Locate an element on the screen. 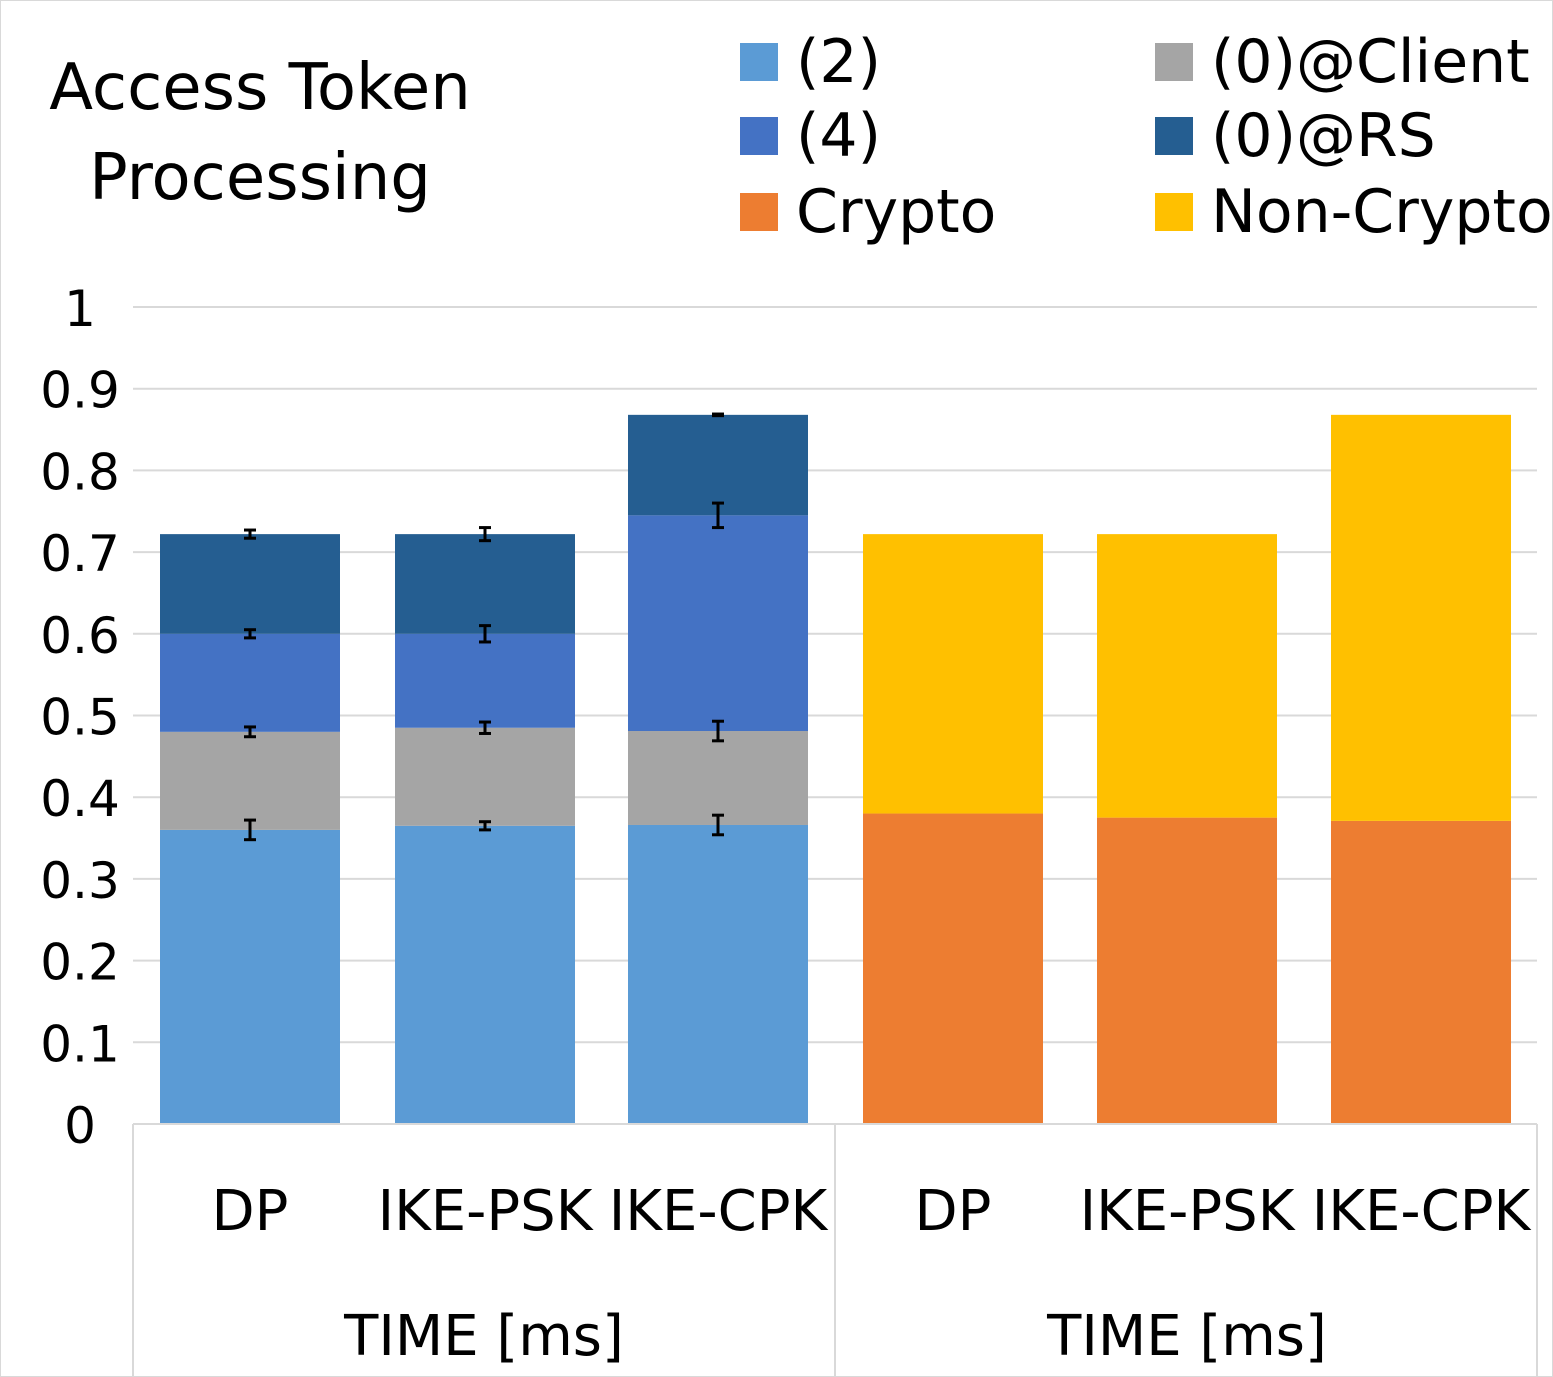  legend-swatch-crypto is located at coordinates (759, 212).